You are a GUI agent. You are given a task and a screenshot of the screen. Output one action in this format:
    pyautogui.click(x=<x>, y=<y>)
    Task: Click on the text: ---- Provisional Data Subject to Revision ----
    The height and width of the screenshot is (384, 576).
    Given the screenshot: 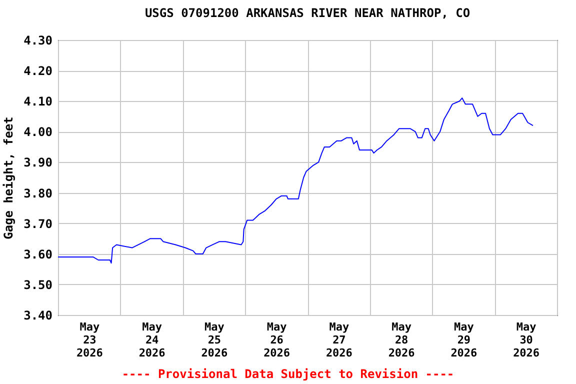 What is the action you would take?
    pyautogui.click(x=288, y=374)
    